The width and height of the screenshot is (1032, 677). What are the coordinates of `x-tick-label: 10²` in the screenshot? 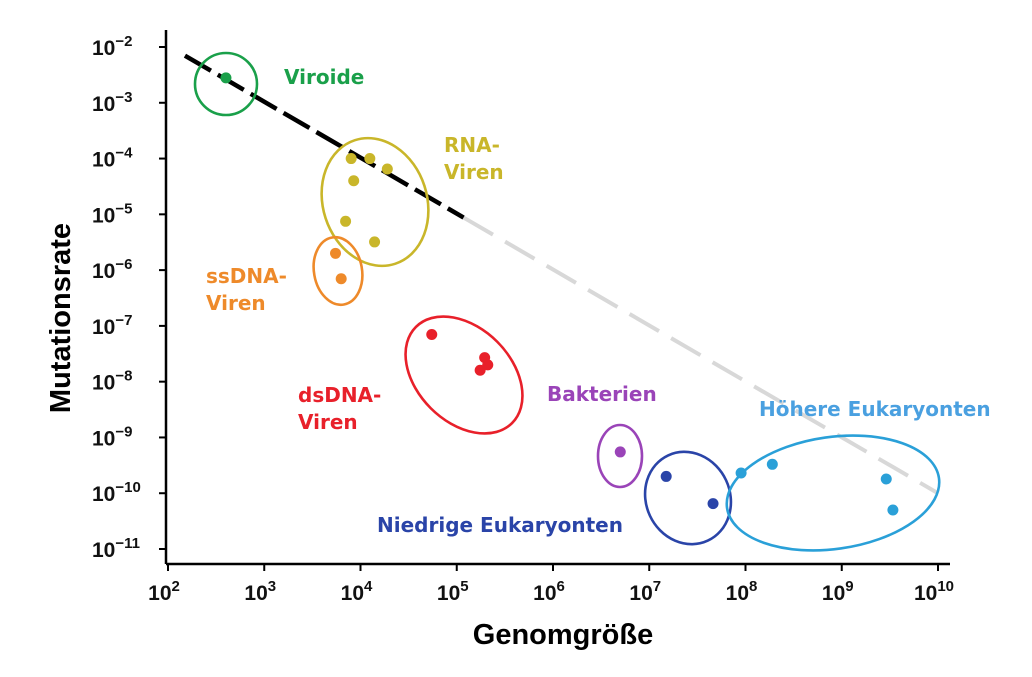 It's located at (164, 591).